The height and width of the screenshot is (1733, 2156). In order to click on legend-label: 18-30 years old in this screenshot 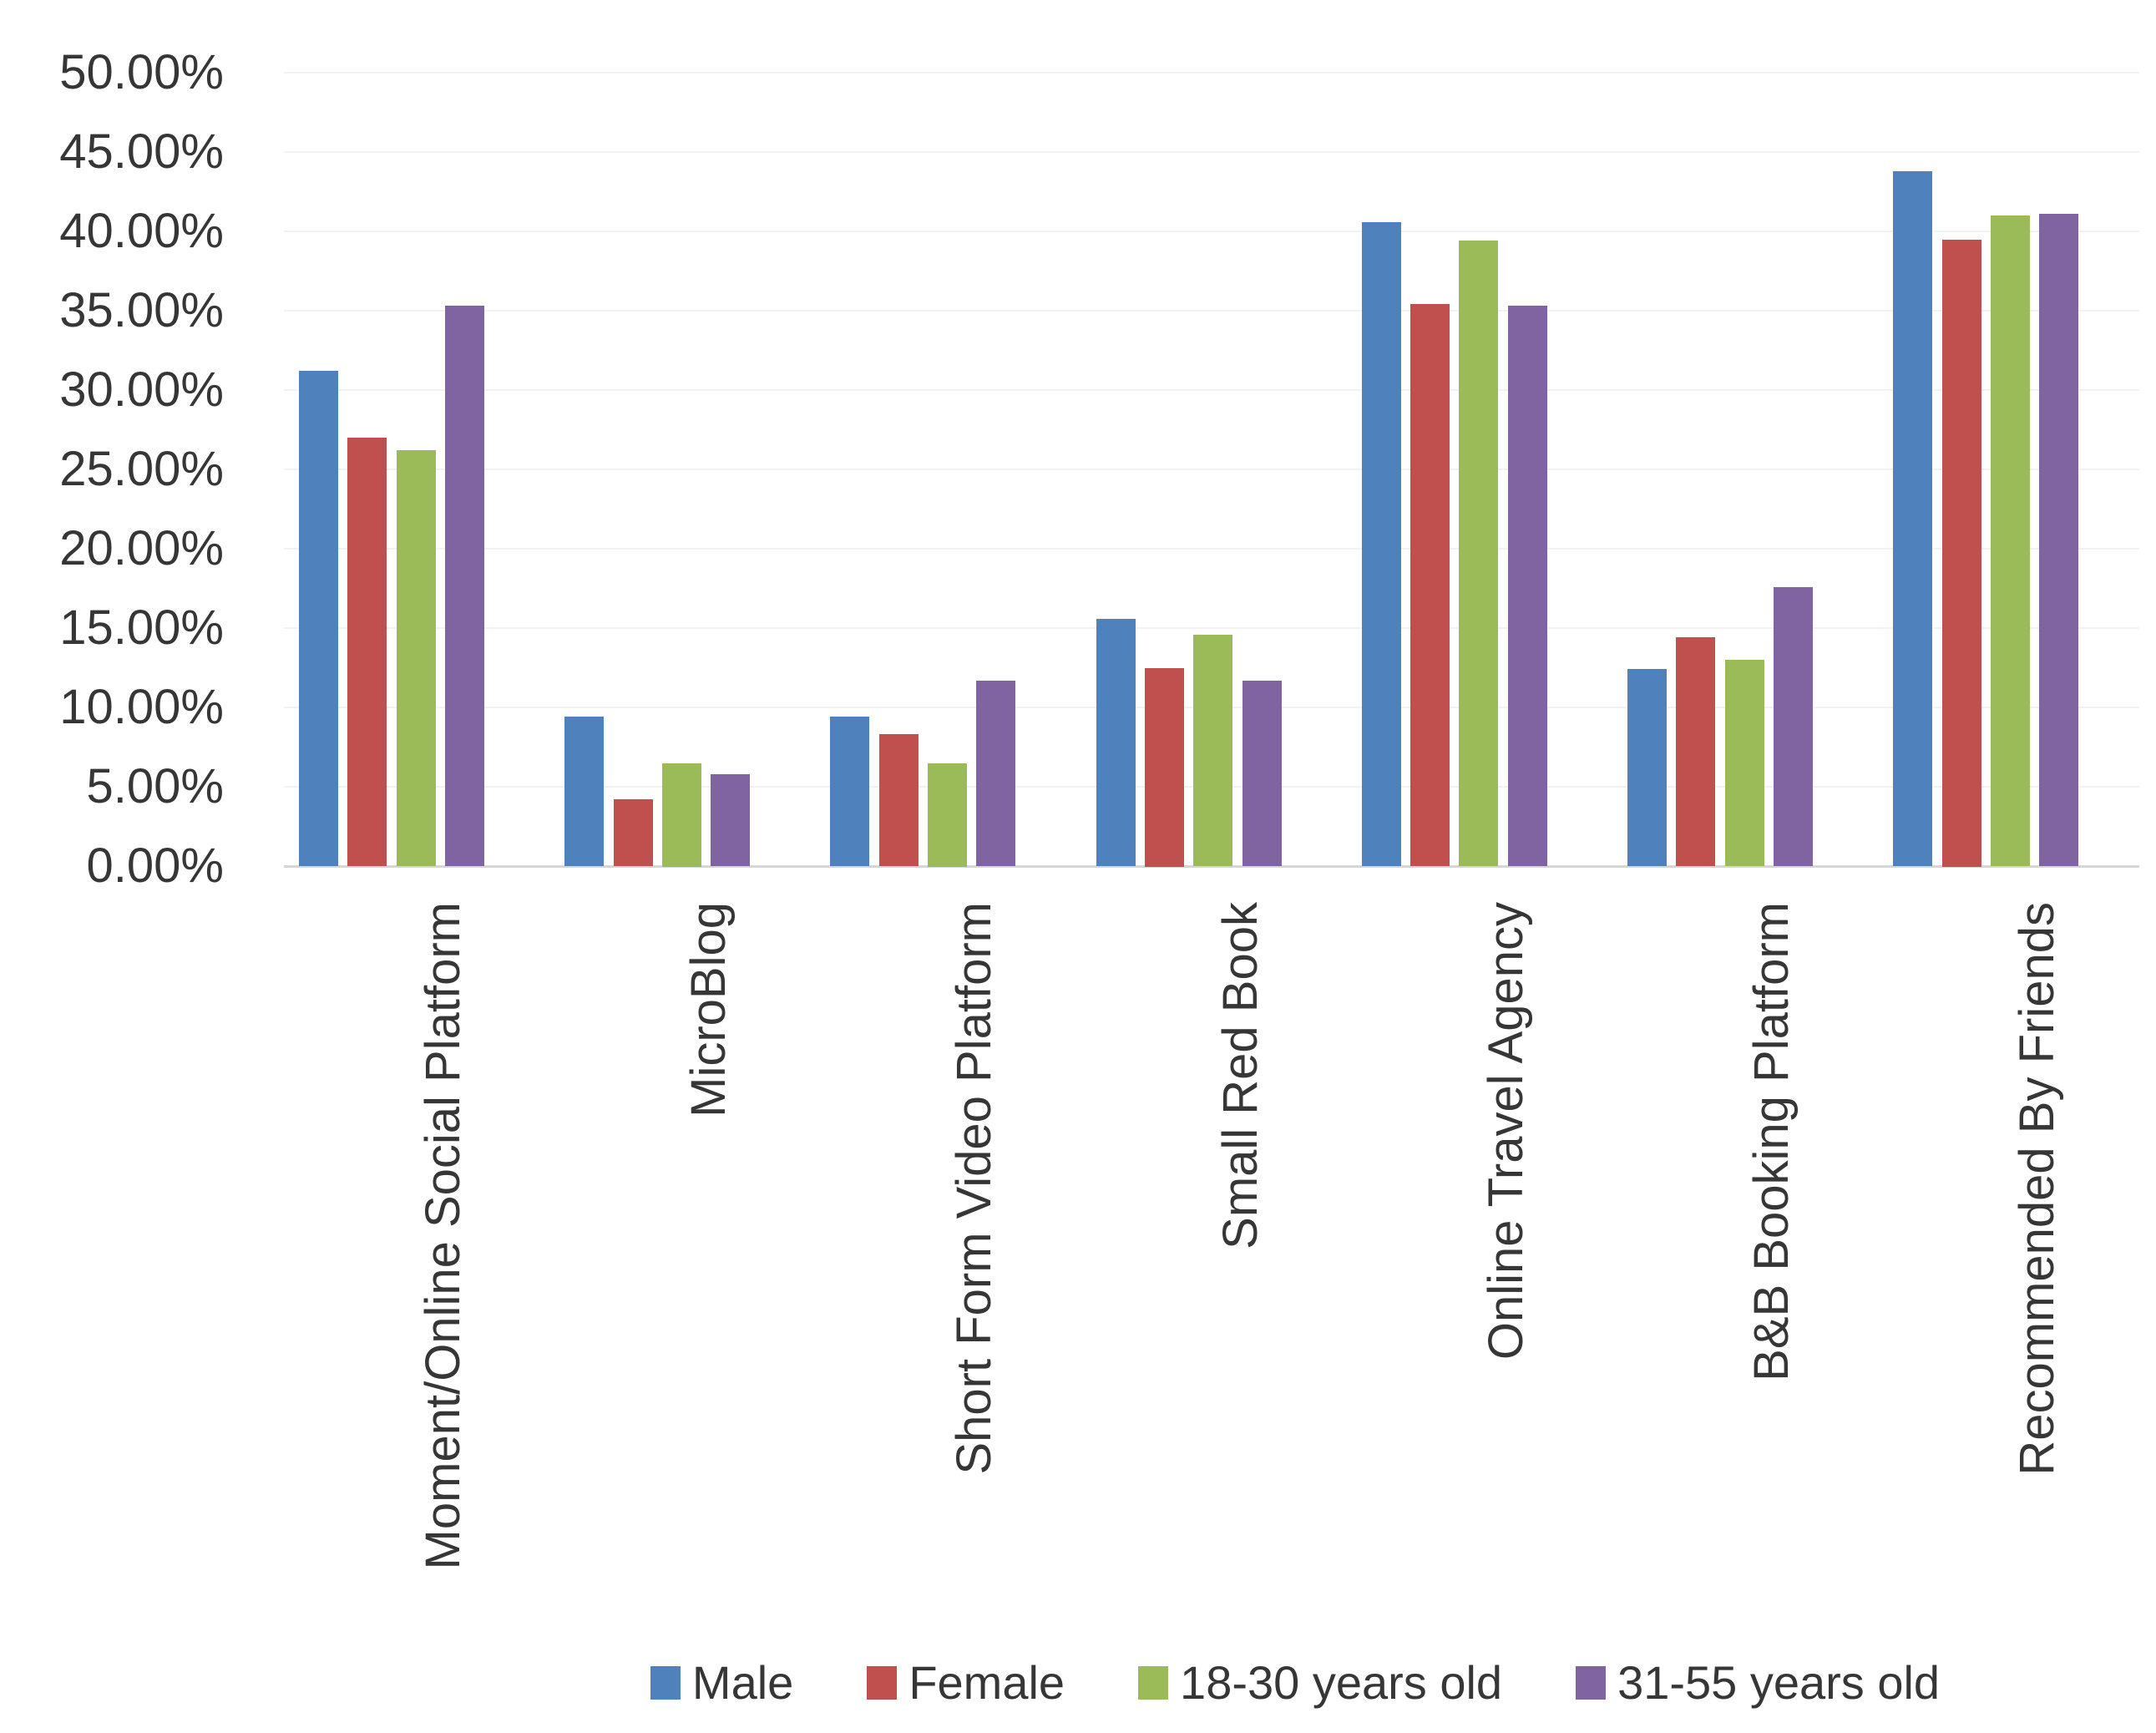, I will do `click(1341, 1682)`.